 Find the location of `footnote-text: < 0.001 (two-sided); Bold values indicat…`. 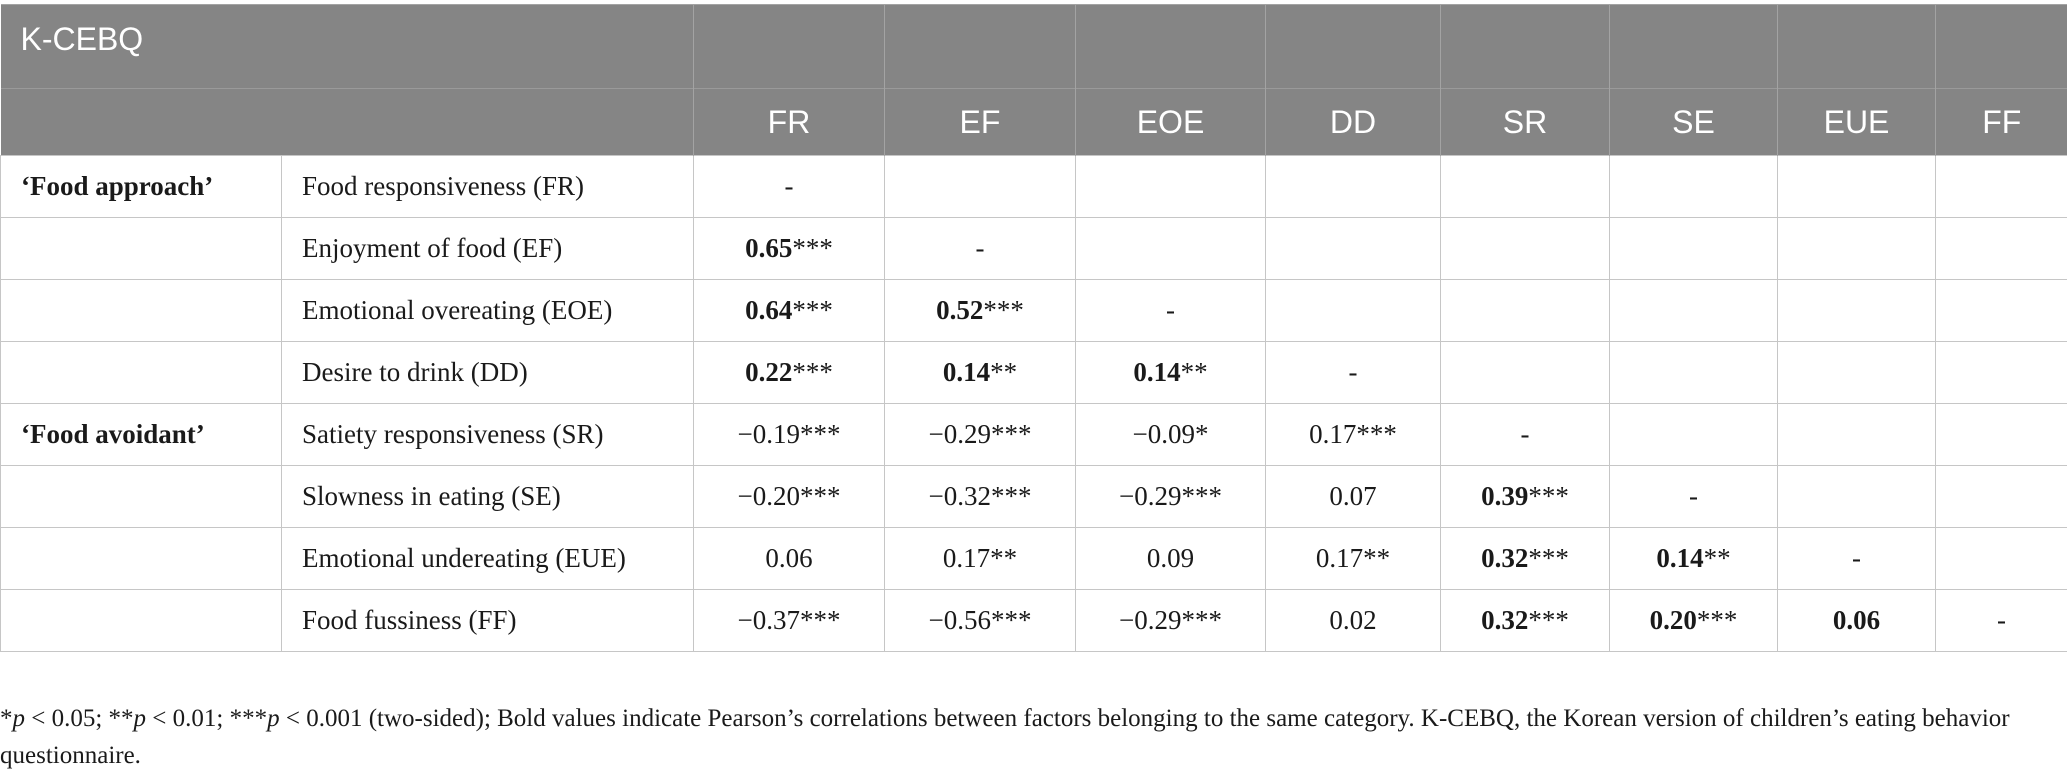

footnote-text: < 0.001 (two-sided); Bold values indicat… is located at coordinates (1005, 737).